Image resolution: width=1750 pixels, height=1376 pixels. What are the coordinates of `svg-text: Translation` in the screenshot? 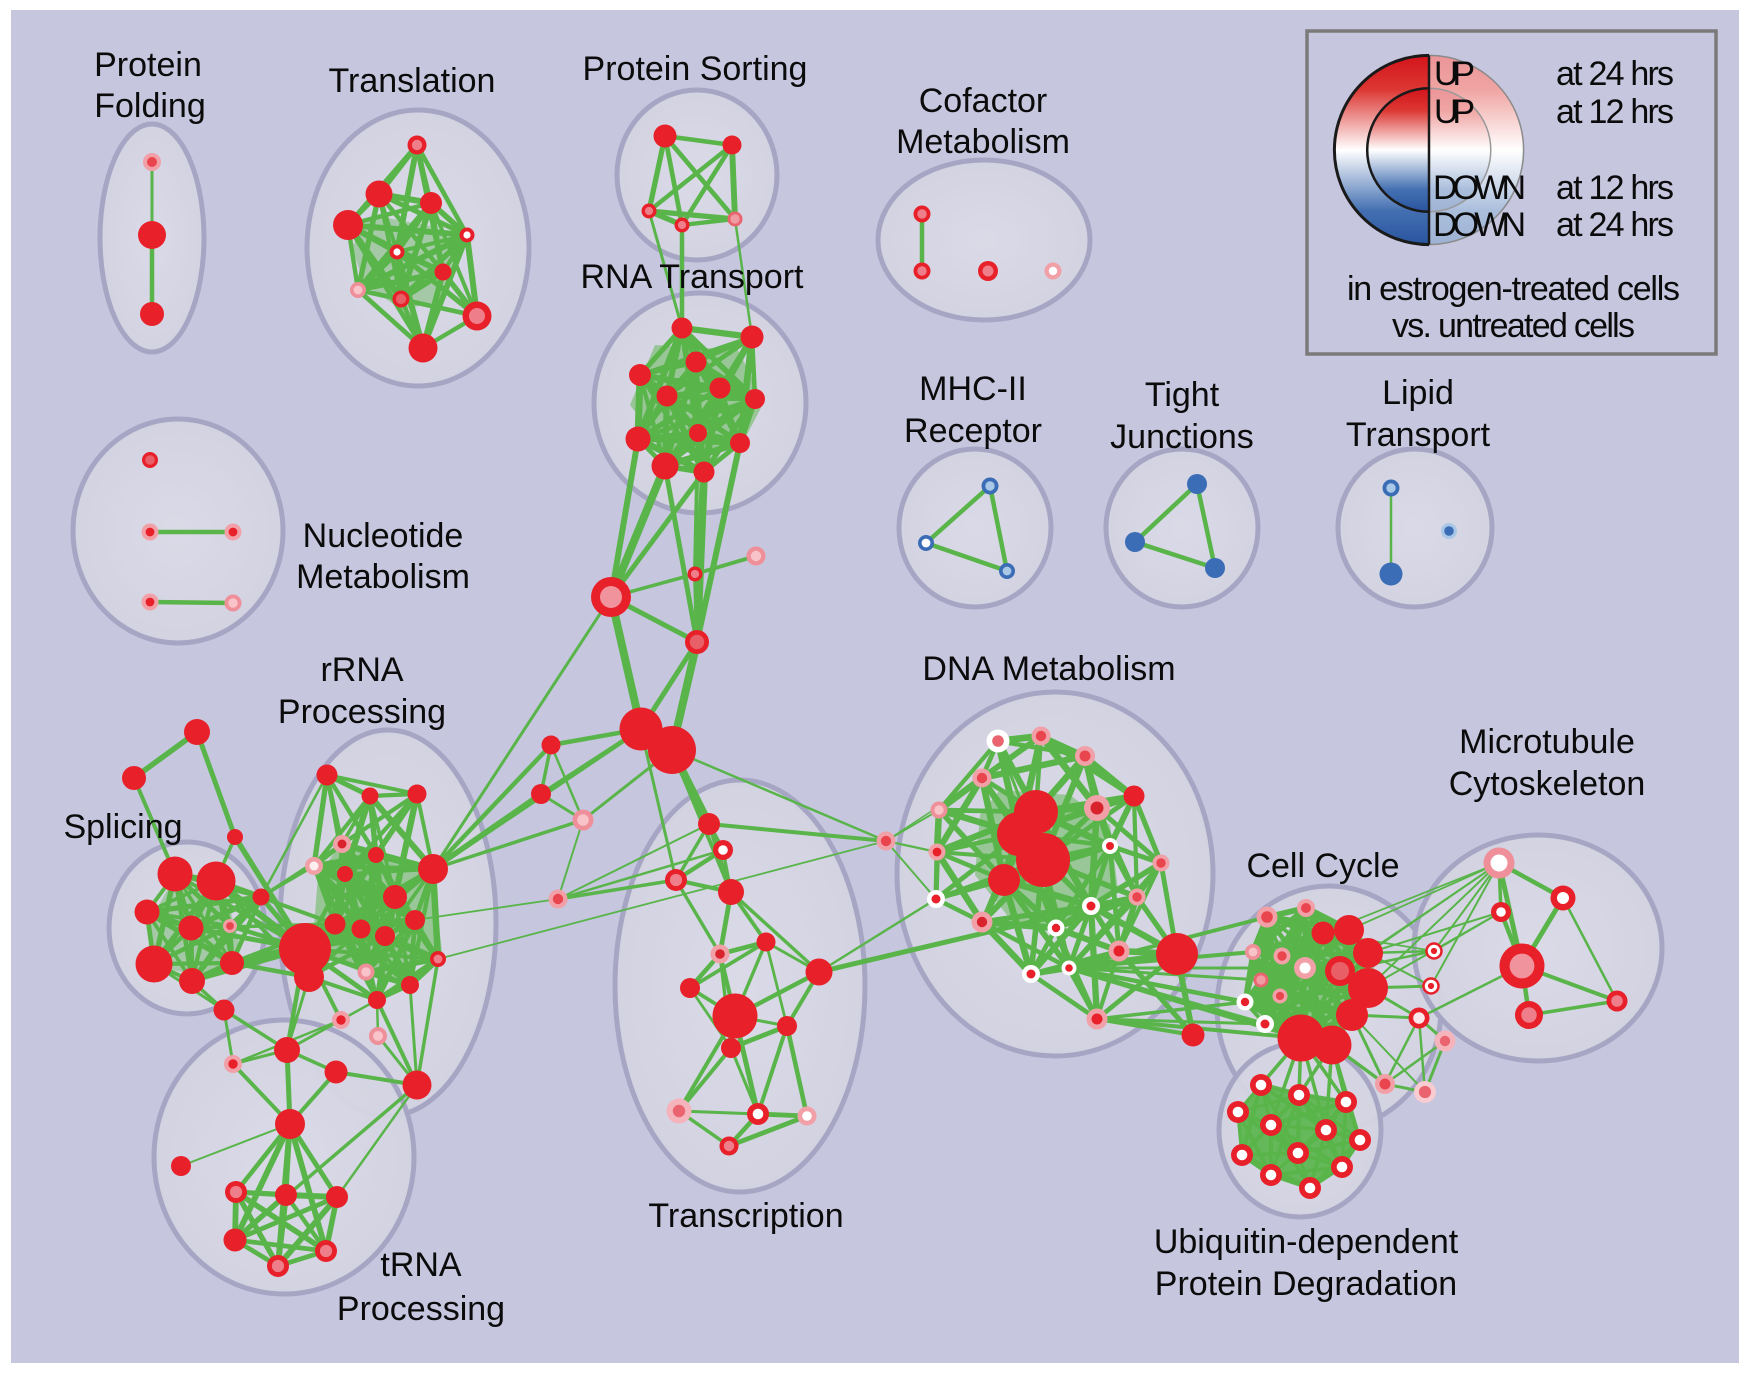 It's located at (412, 81).